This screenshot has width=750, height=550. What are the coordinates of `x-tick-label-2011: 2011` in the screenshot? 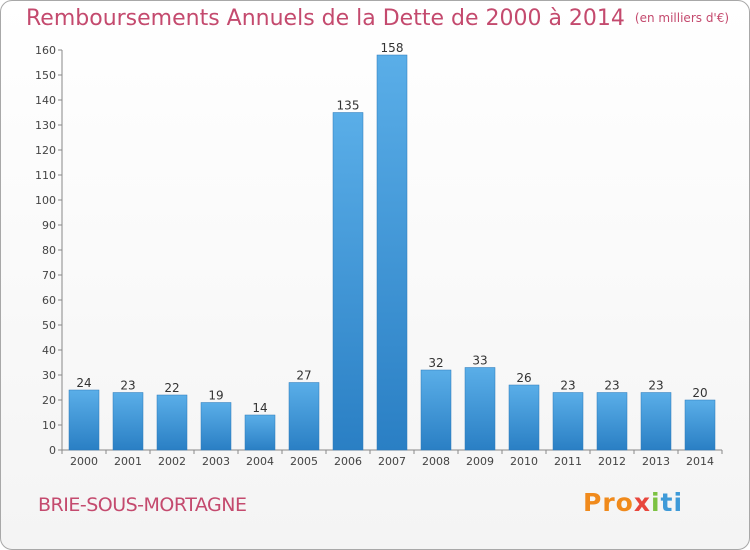 It's located at (568, 461).